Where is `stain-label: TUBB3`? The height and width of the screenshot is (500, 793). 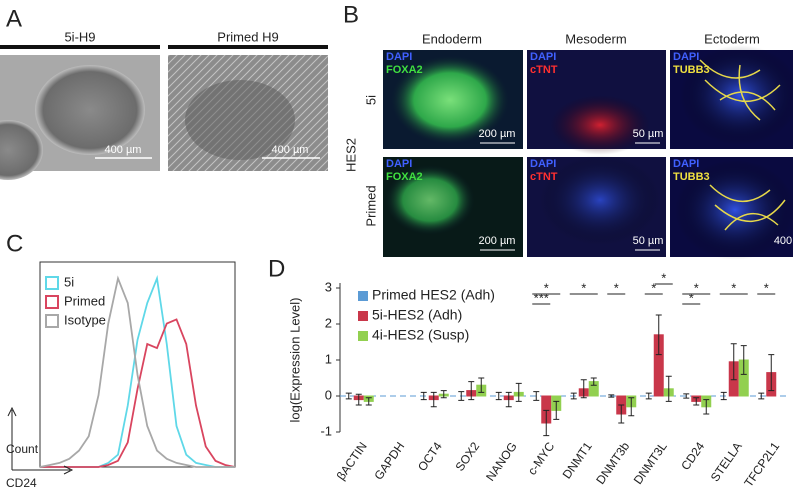 stain-label: TUBB3 is located at coordinates (691, 177).